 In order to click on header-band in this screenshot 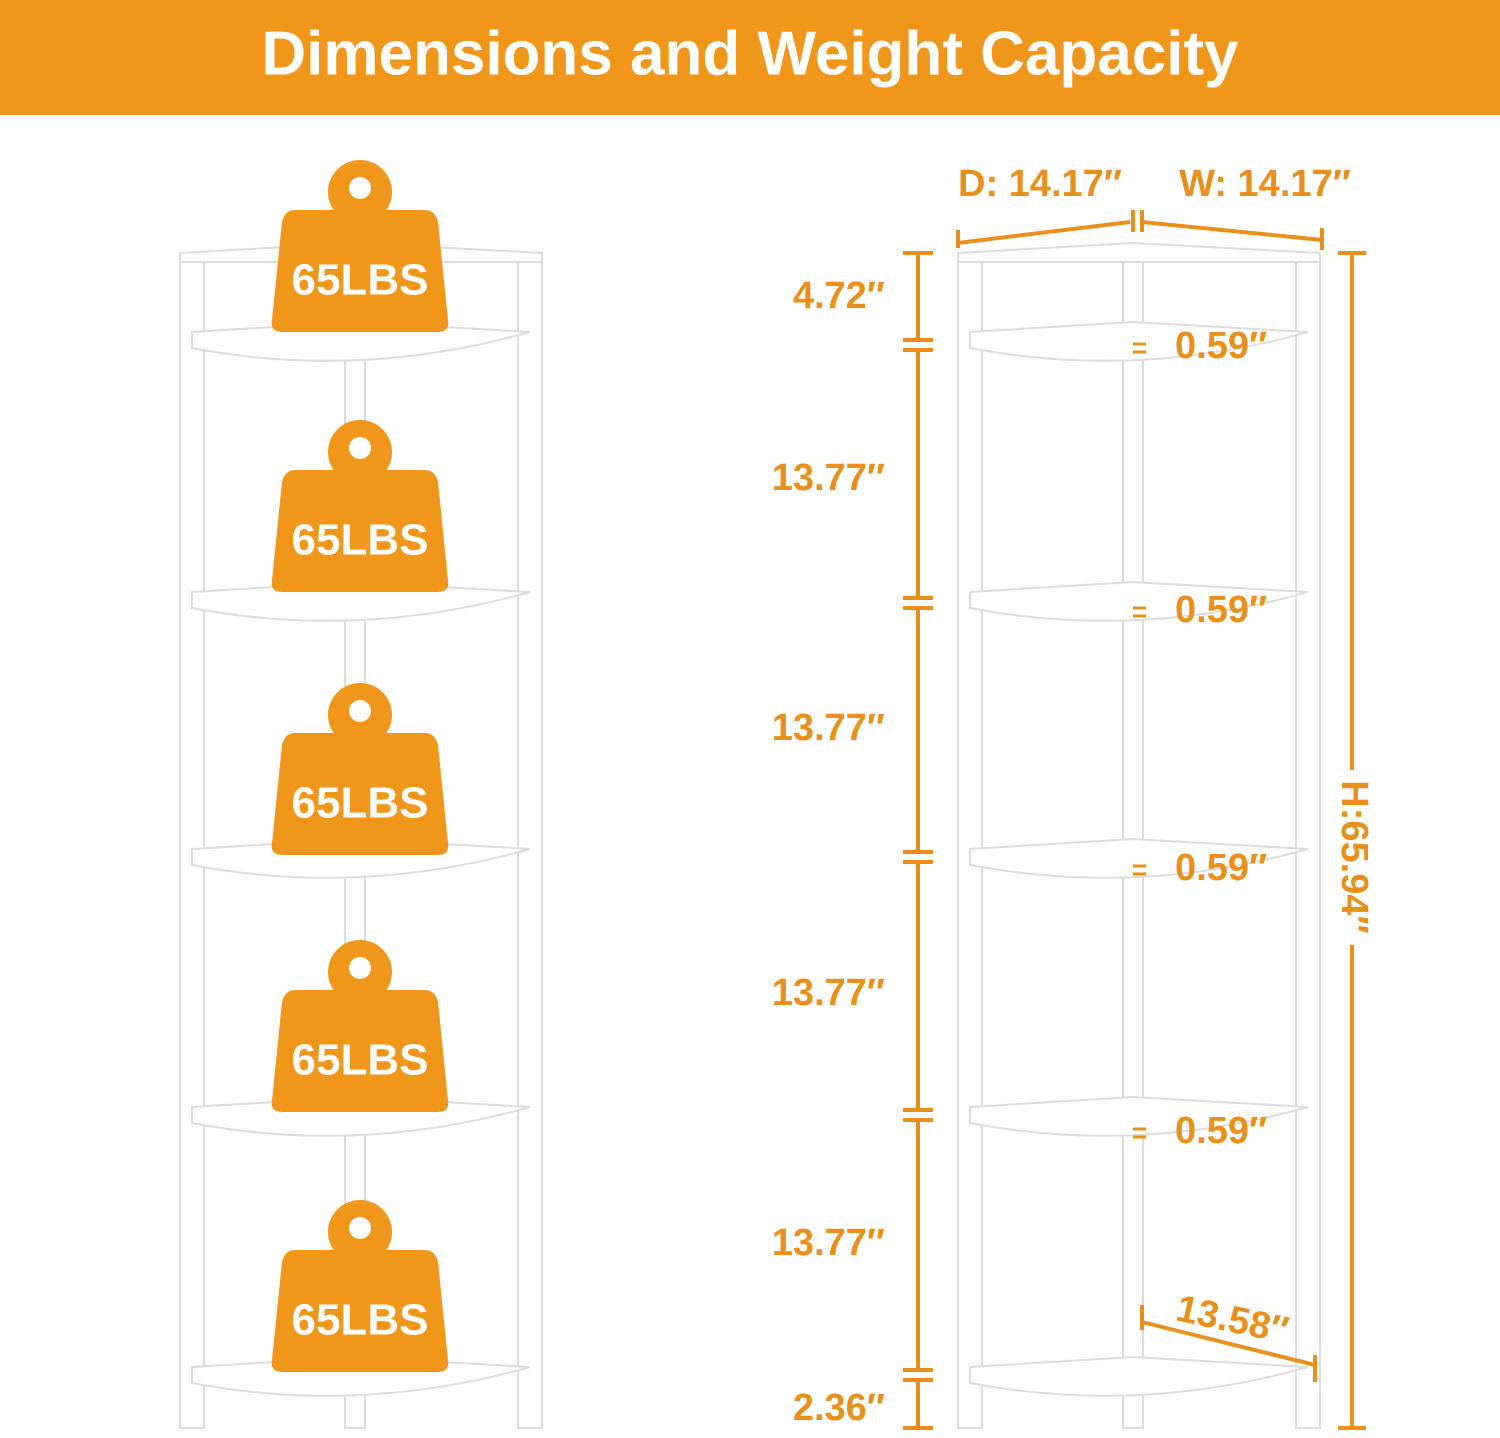, I will do `click(750, 57)`.